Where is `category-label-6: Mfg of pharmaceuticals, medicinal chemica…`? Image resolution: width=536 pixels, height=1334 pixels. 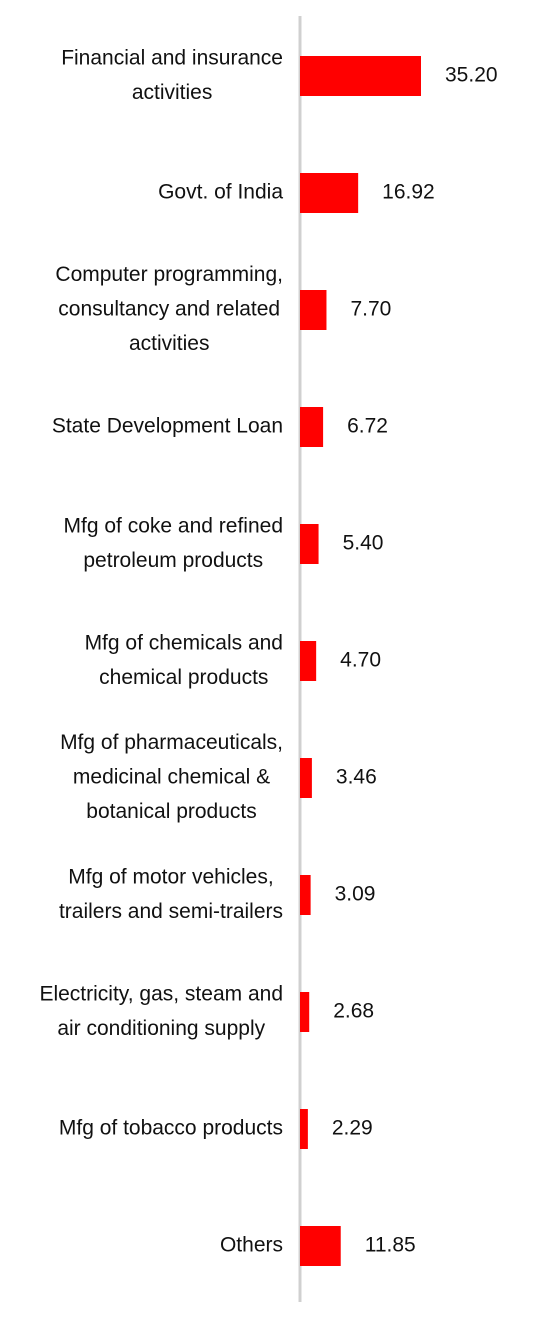
category-label-6: Mfg of pharmaceuticals, medicinal chemica… is located at coordinates (171, 777).